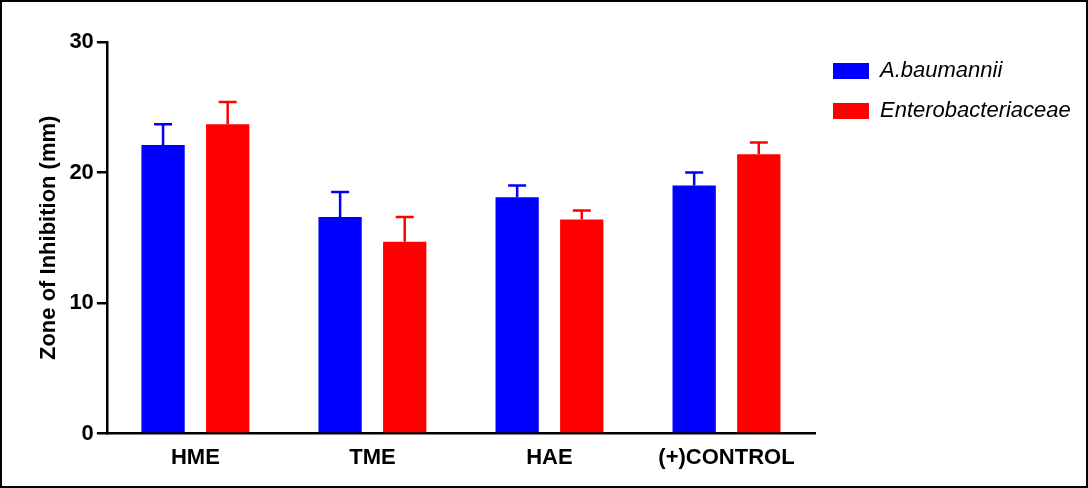  What do you see at coordinates (726, 456) in the screenshot?
I see `x-tick-label: (+)CONTROL` at bounding box center [726, 456].